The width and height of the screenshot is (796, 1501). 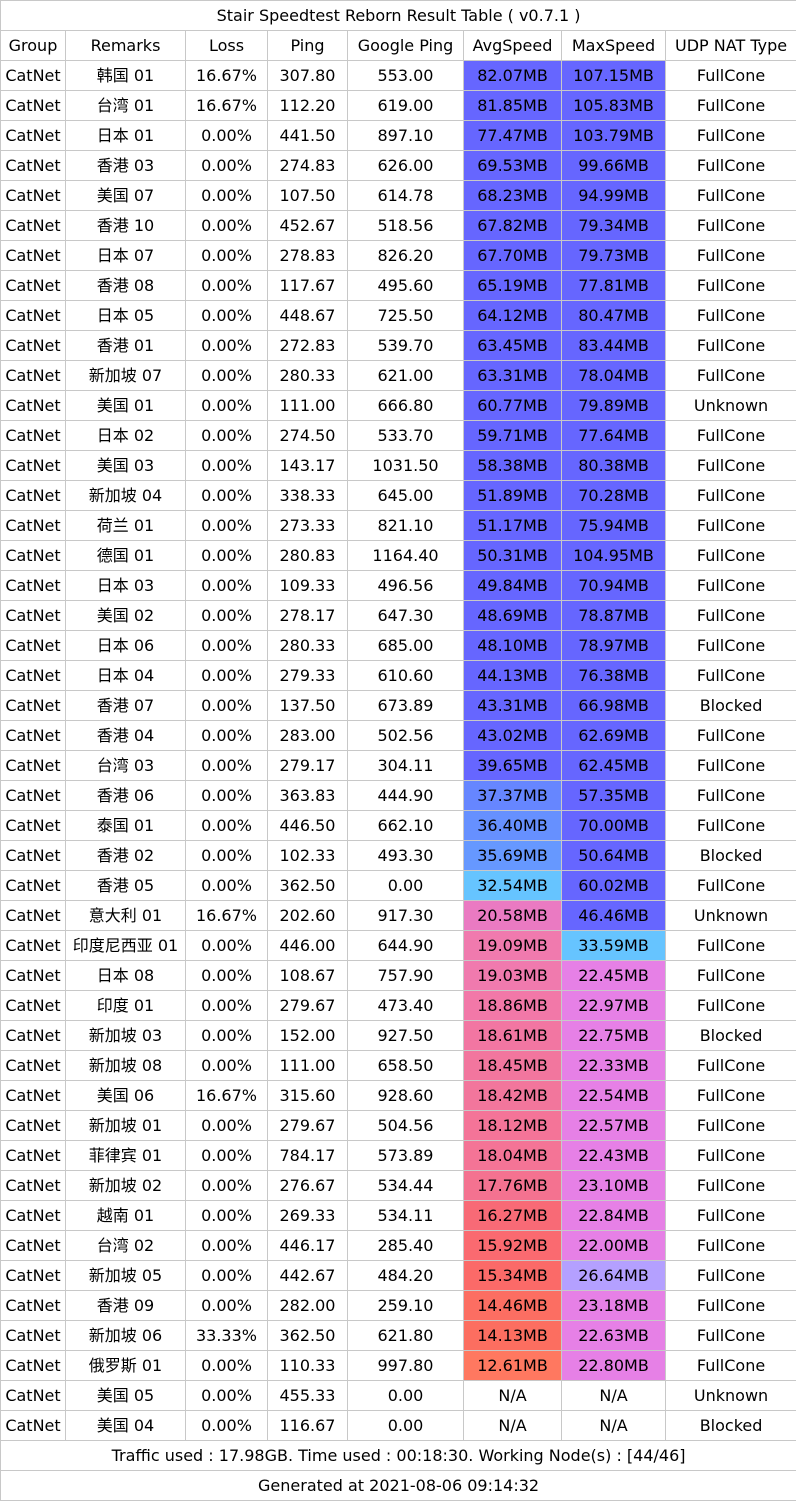 I want to click on cell-ping: 362.50, so click(x=308, y=1336).